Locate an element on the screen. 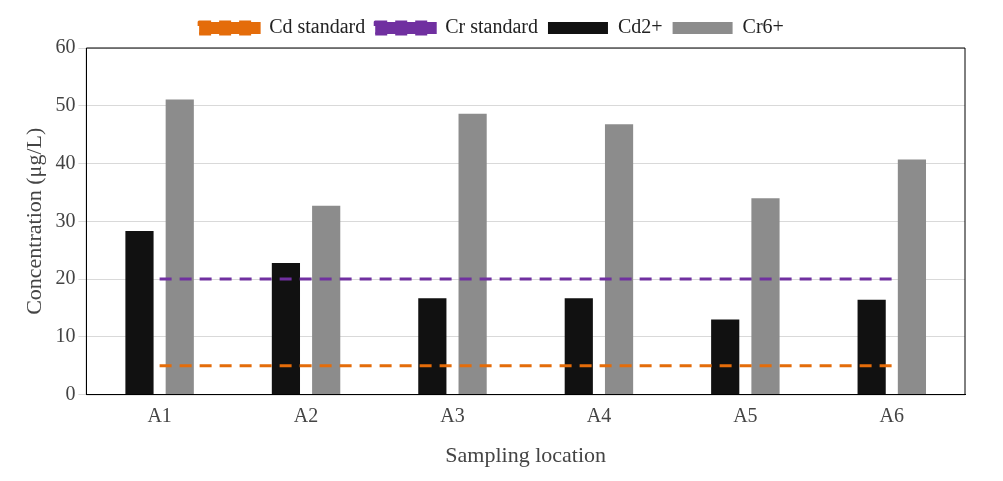 This screenshot has width=1003, height=481. legend-label: Cd2+ is located at coordinates (640, 26).